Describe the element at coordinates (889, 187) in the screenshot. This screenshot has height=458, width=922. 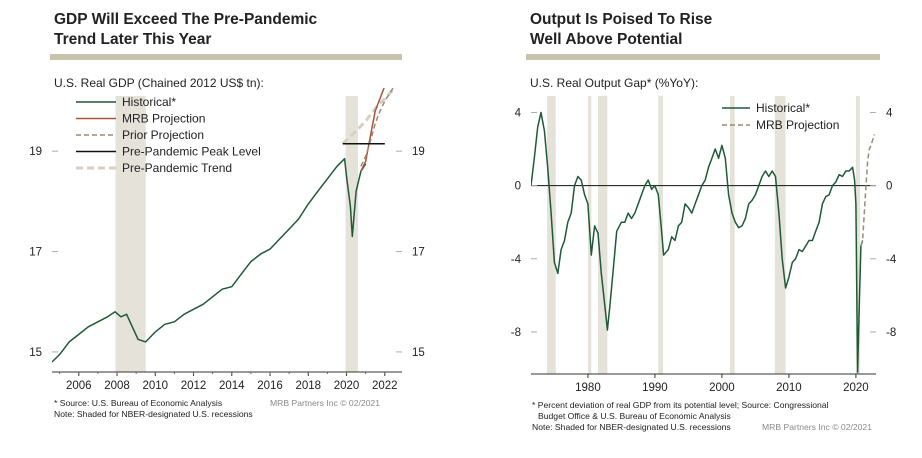
I see `y-tick-label-right: 0` at that location.